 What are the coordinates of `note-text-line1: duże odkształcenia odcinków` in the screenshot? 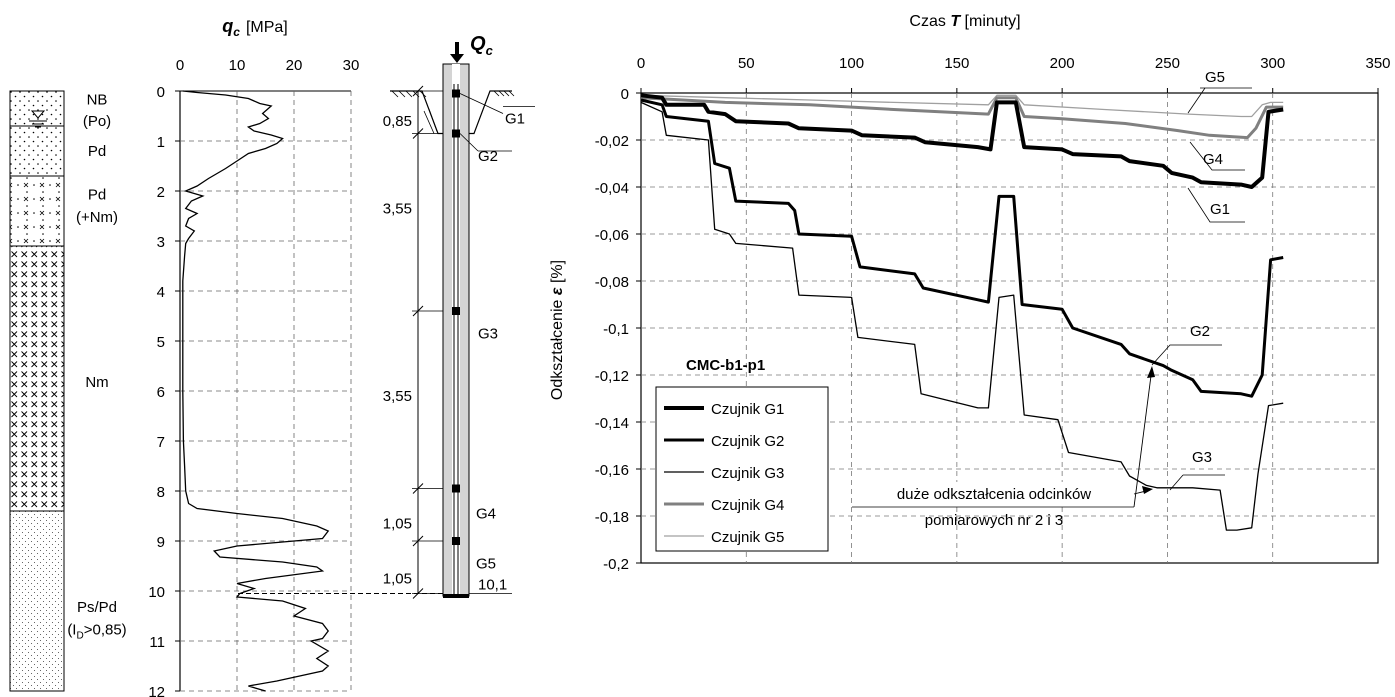 It's located at (994, 494).